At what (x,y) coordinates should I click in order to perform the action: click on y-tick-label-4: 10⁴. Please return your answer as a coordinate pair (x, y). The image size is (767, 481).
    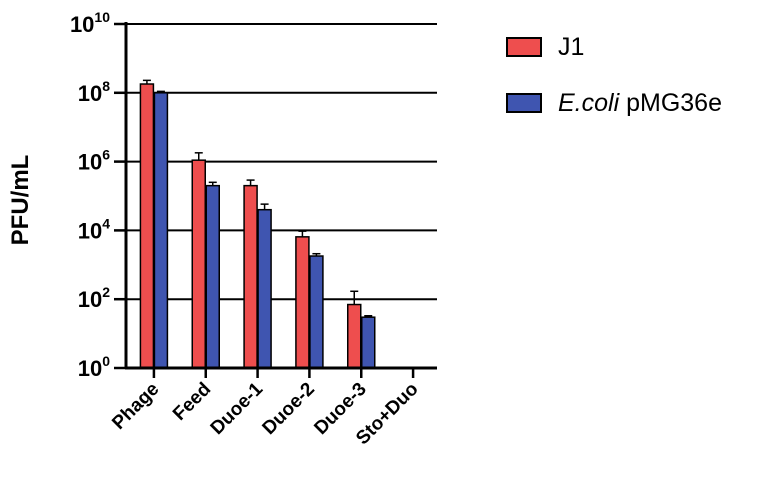
    Looking at the image, I should click on (94, 229).